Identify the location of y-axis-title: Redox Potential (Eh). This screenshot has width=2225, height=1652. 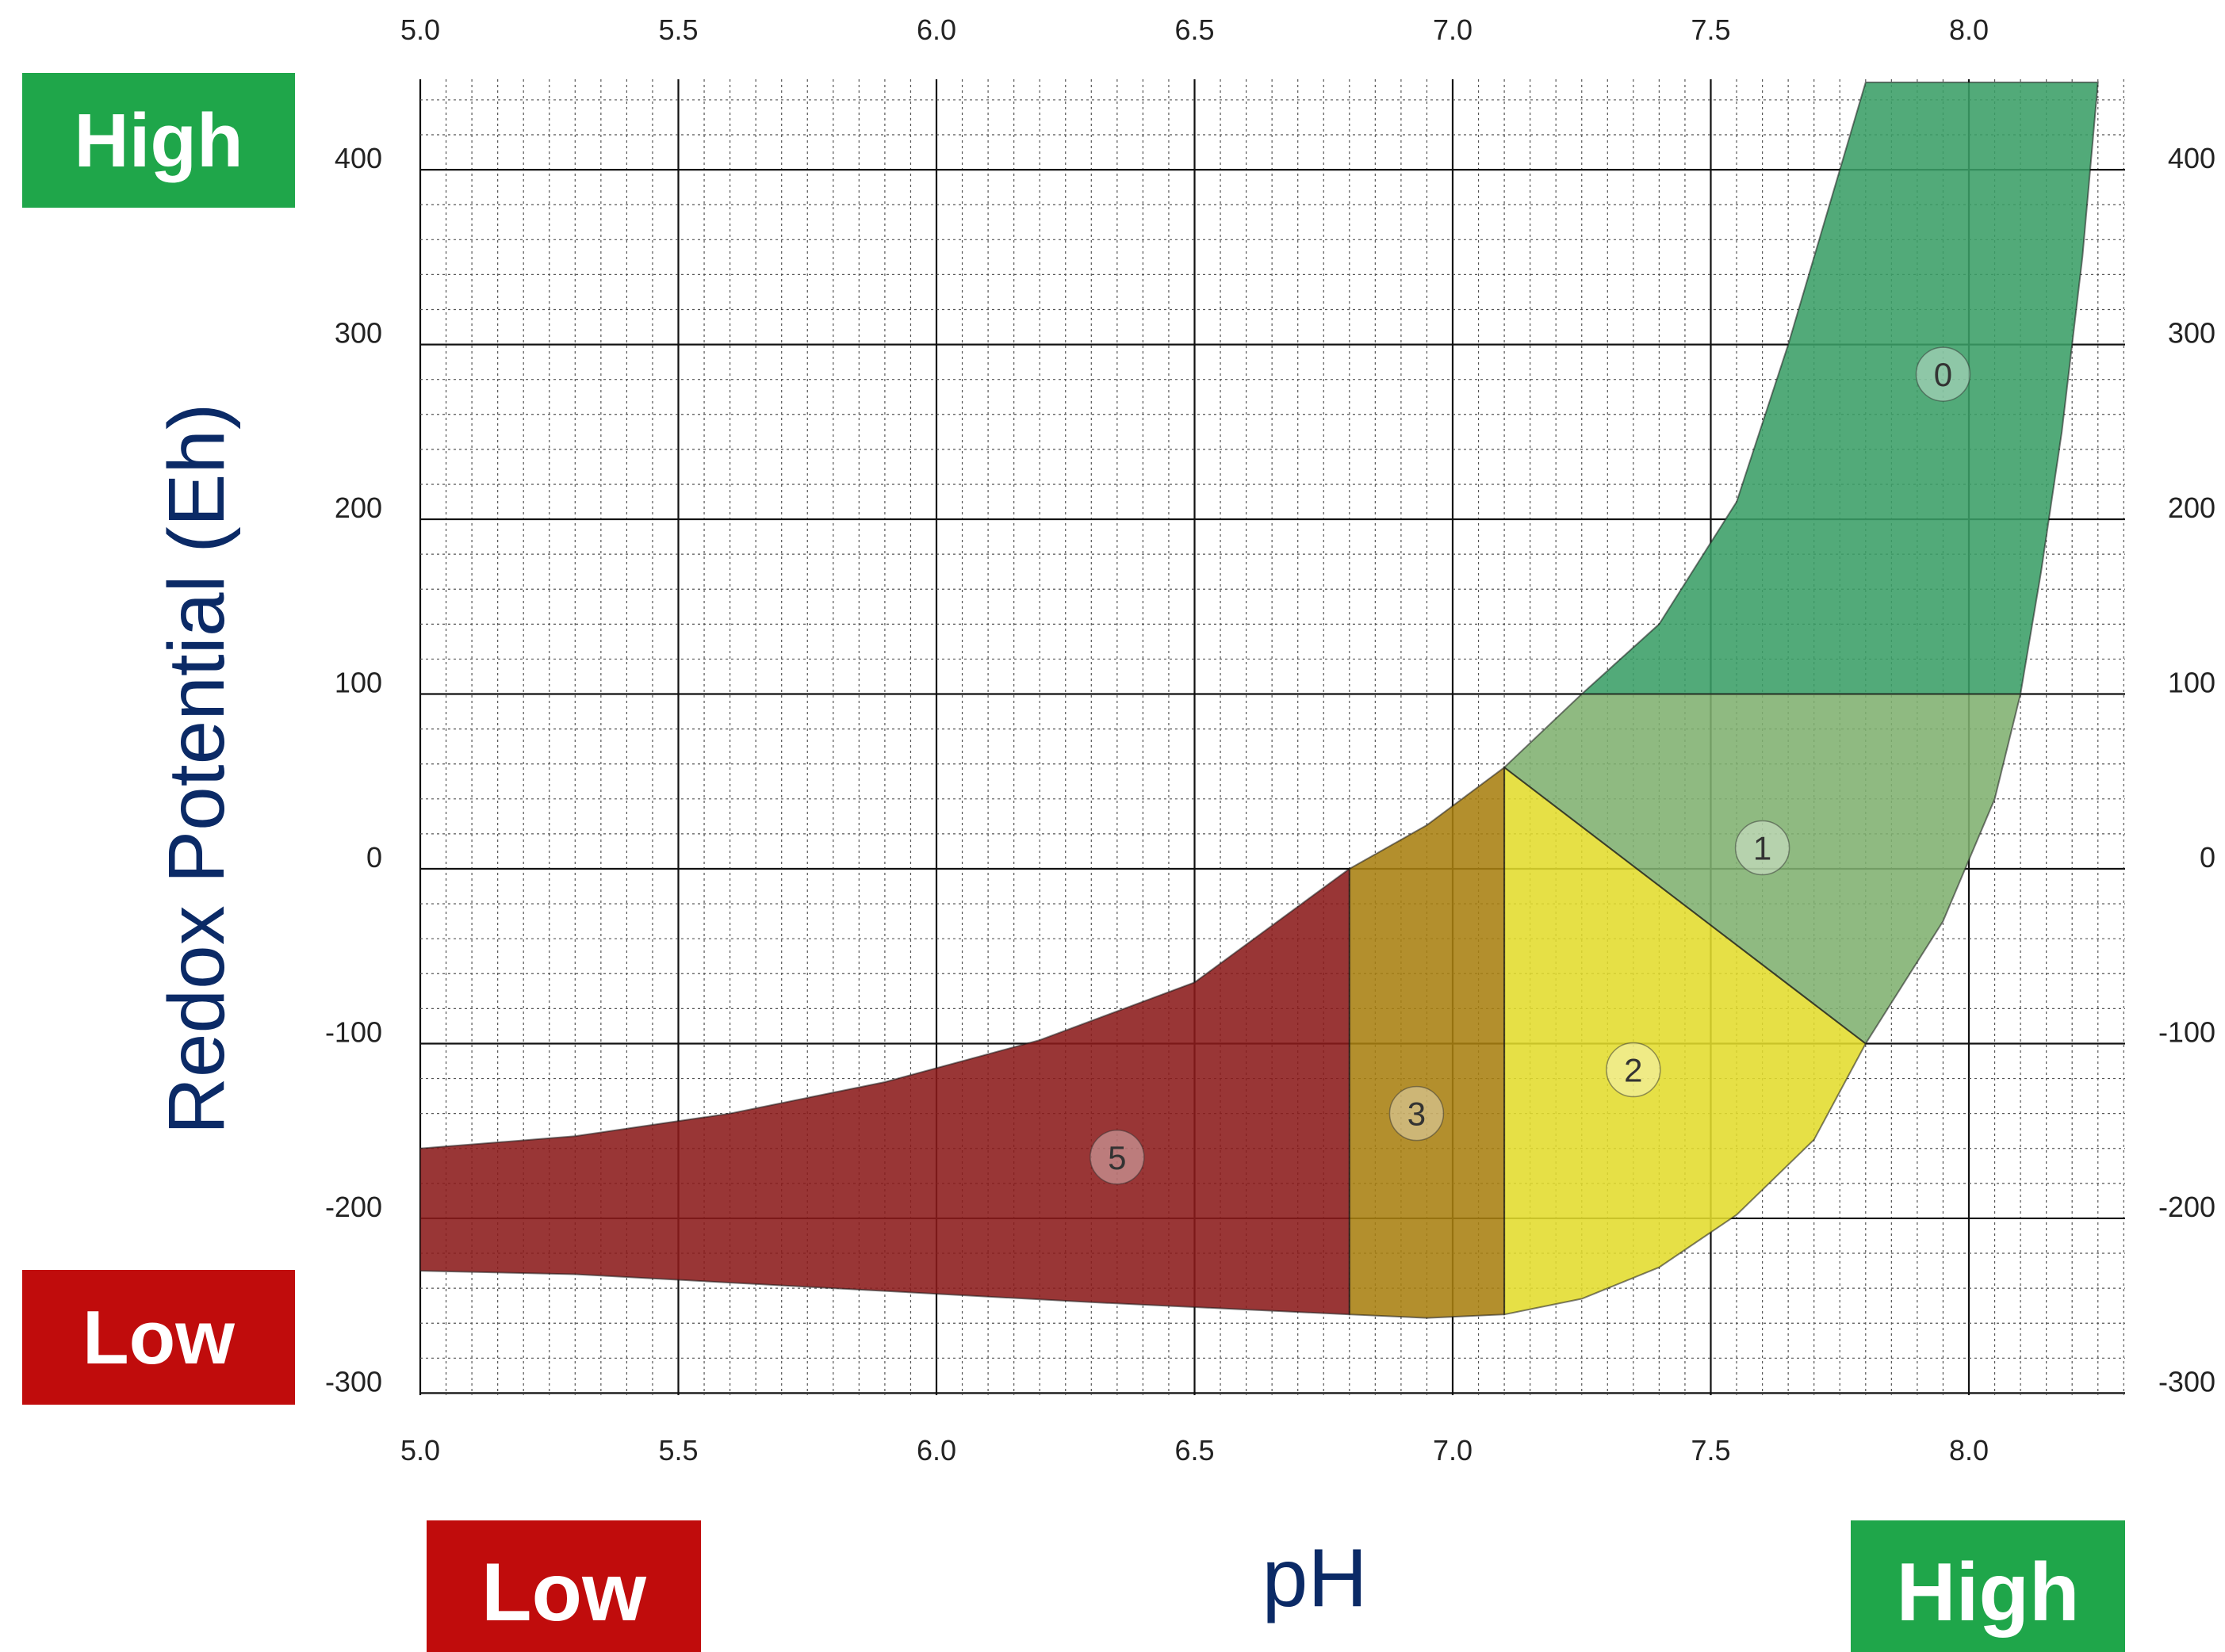
(196, 769).